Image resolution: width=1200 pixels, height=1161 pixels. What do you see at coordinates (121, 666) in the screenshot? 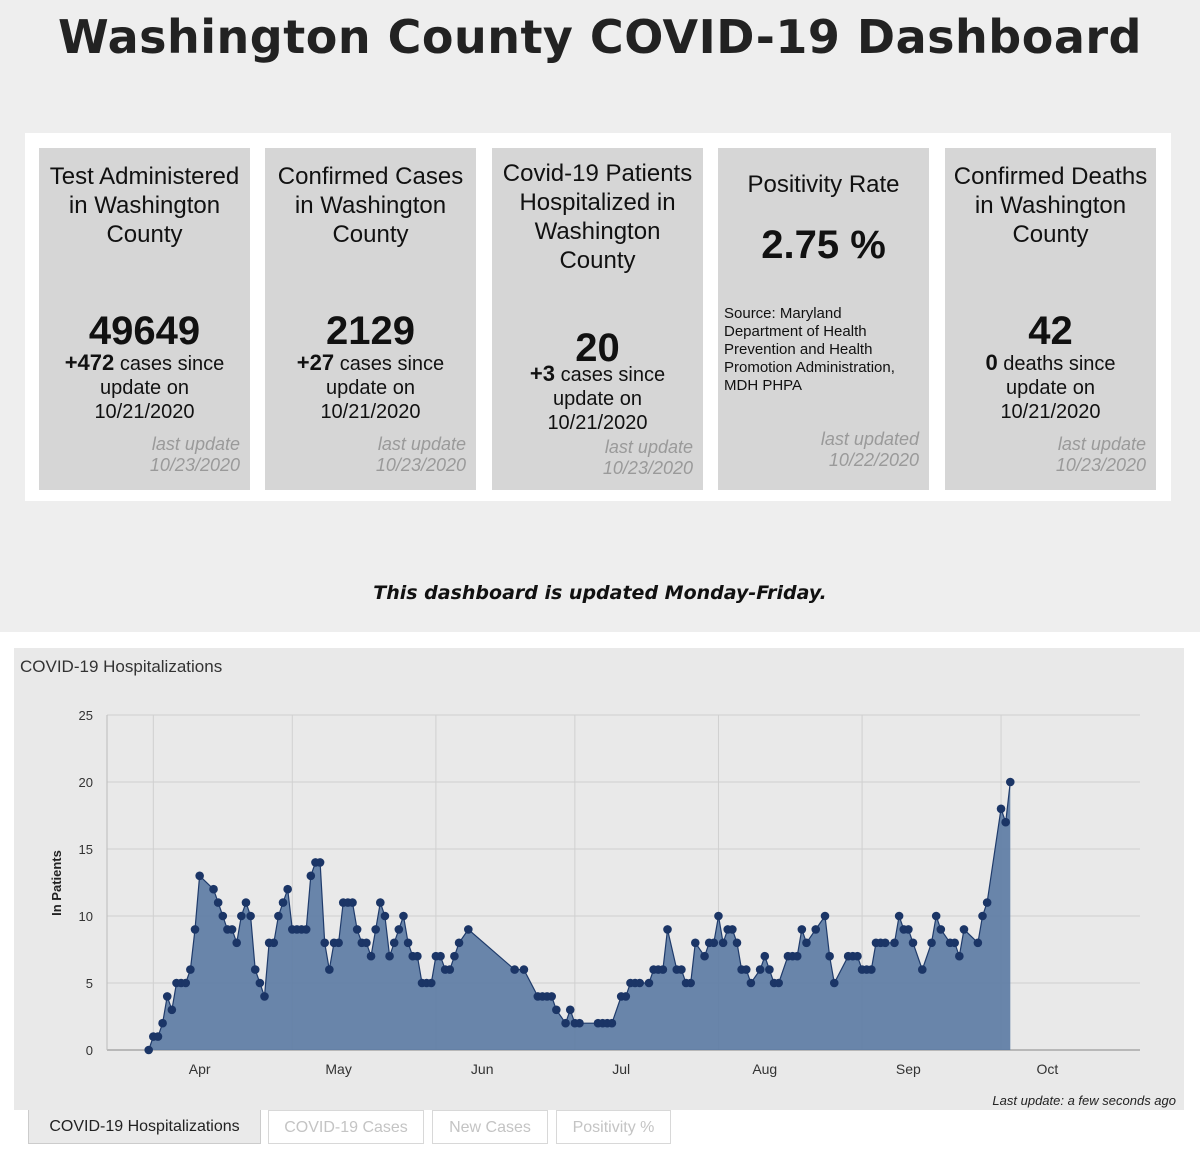
I see `chart-title: COVID-19 Hospitalizations` at bounding box center [121, 666].